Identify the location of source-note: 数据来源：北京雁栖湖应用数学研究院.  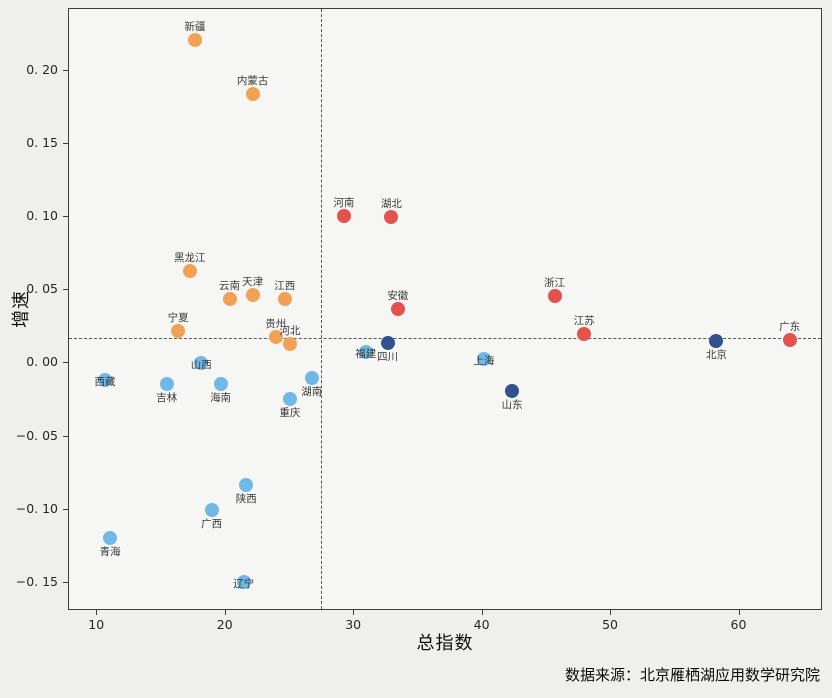
(692, 675).